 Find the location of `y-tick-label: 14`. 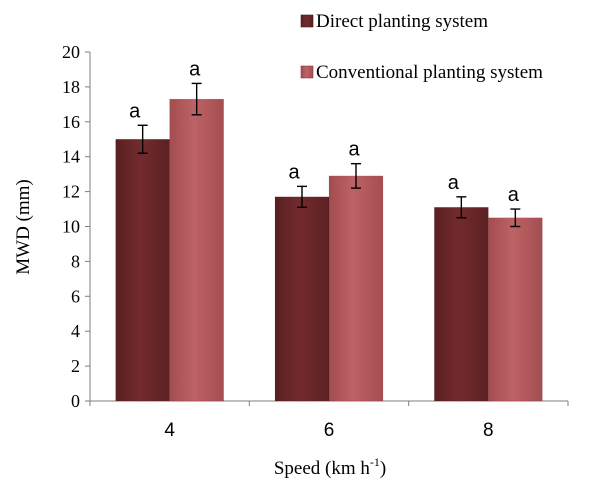

y-tick-label: 14 is located at coordinates (71, 157).